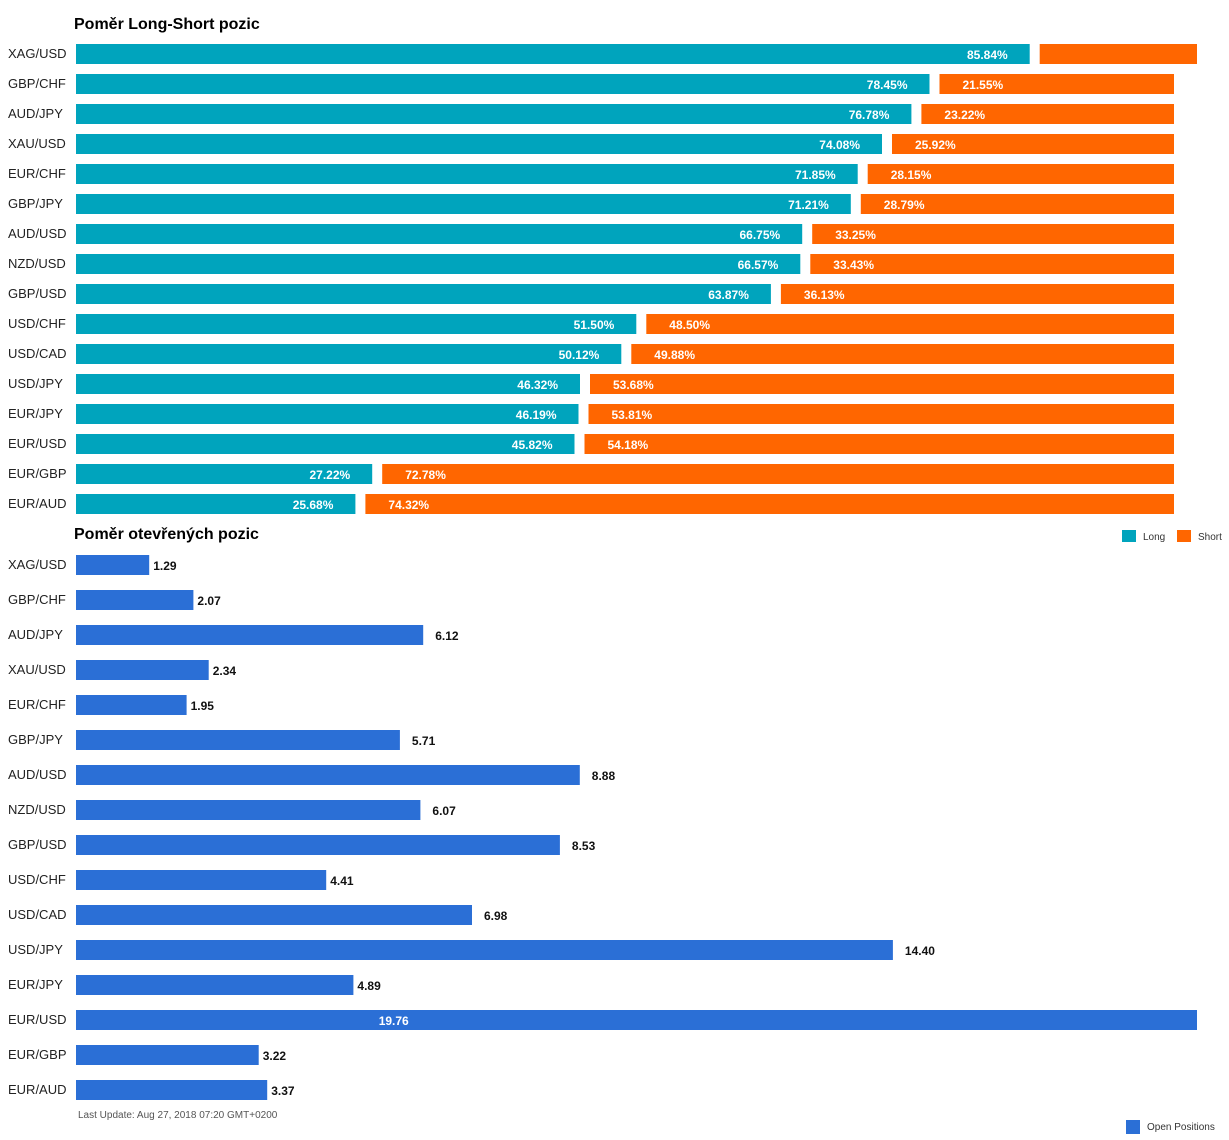 The image size is (1229, 1140). Describe the element at coordinates (439, 234) in the screenshot. I see `long-bar-aud-usd` at that location.